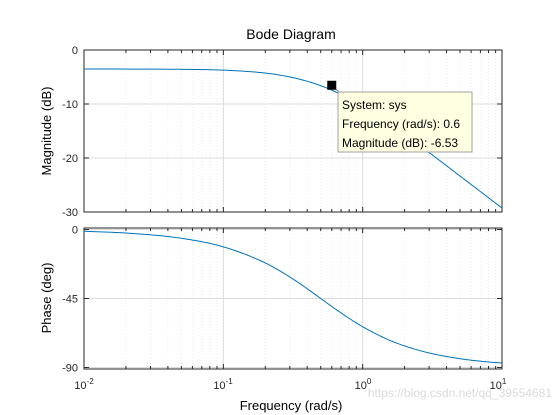  I want to click on watermark: https://blog.csdn.net/qq_39554681, so click(460, 393).